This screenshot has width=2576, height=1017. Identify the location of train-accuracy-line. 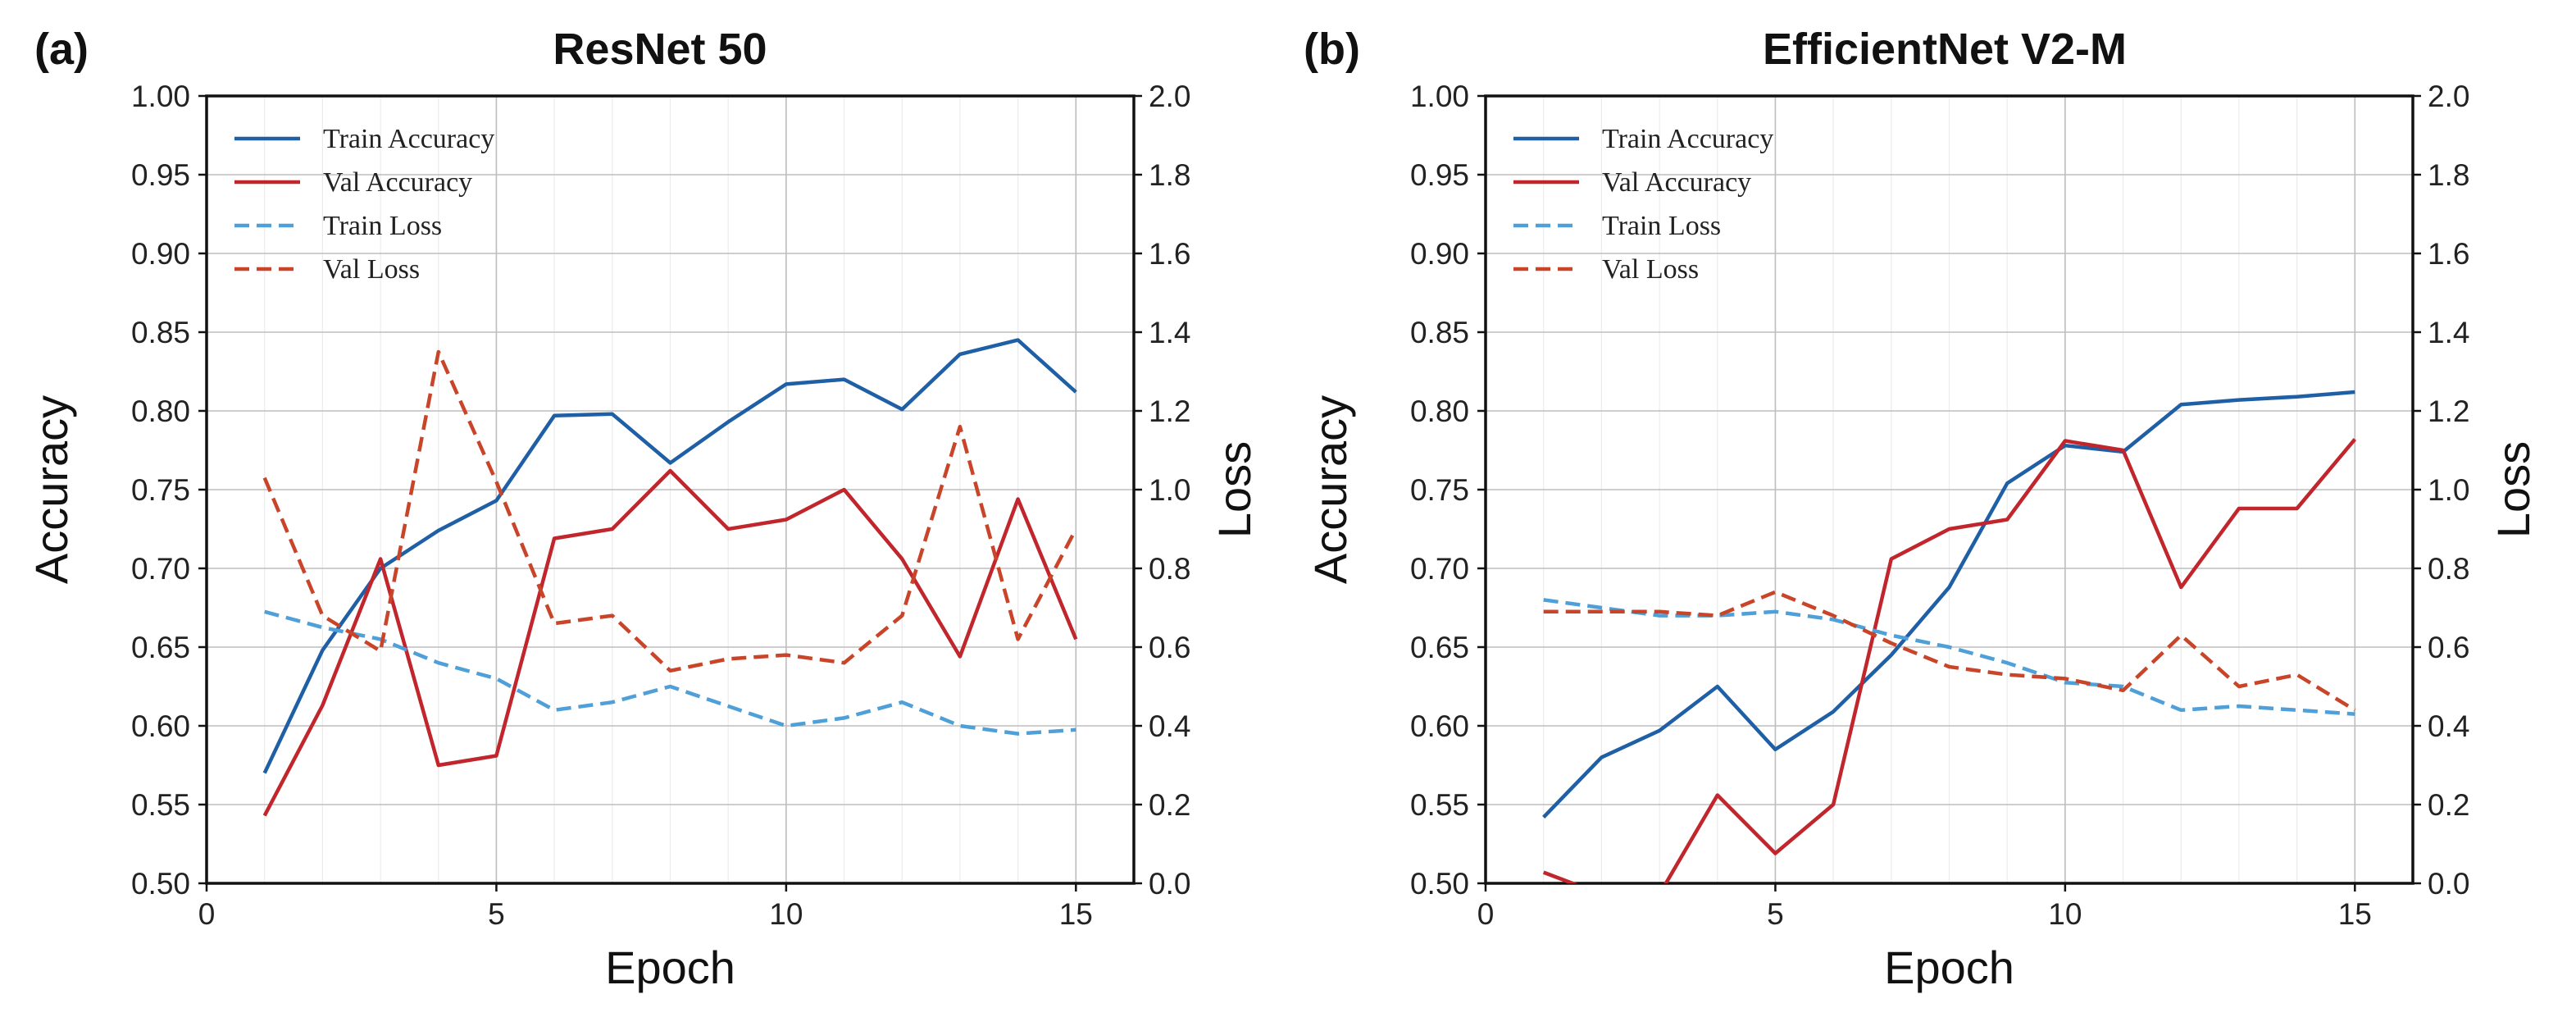
(1948, 604).